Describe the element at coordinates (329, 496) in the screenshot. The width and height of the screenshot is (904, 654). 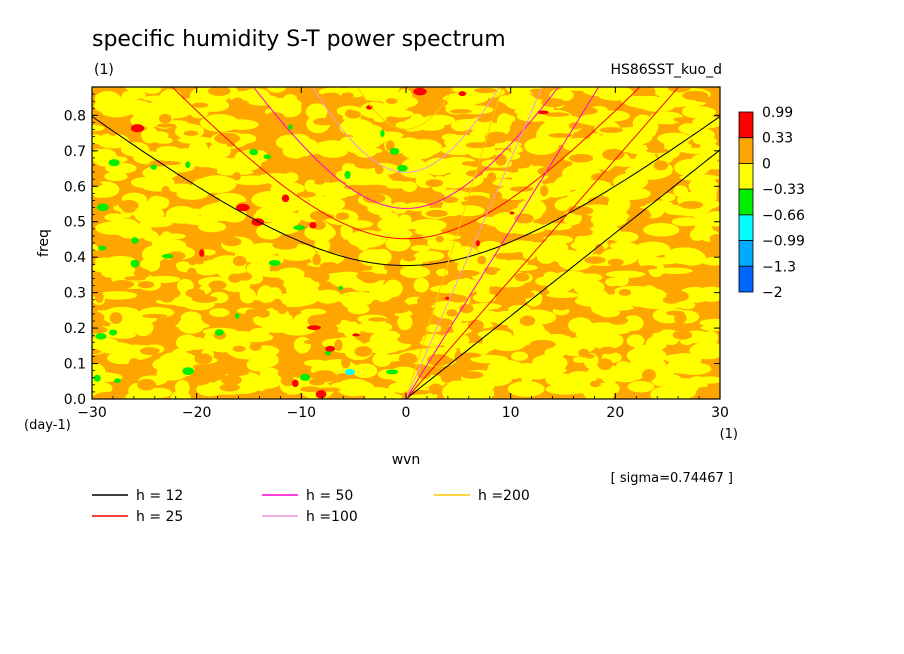
I see `legend-label: h = 50` at that location.